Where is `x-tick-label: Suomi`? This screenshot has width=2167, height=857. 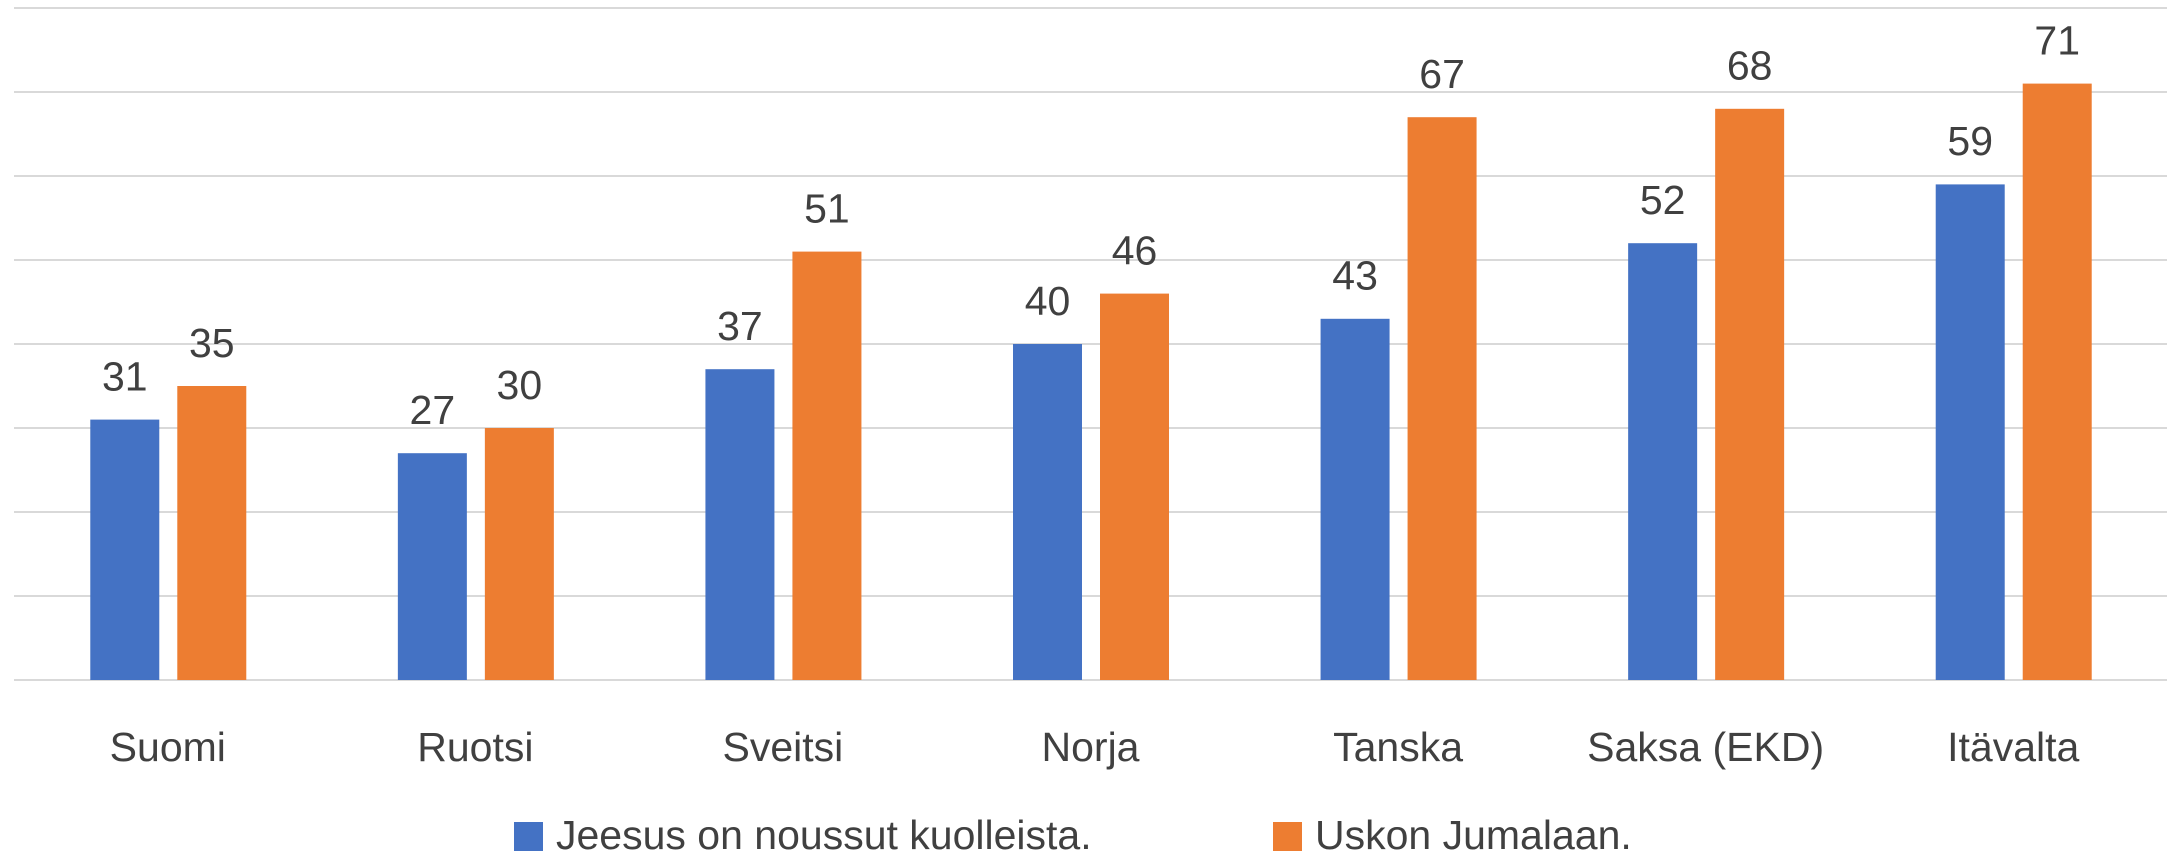
x-tick-label: Suomi is located at coordinates (168, 747).